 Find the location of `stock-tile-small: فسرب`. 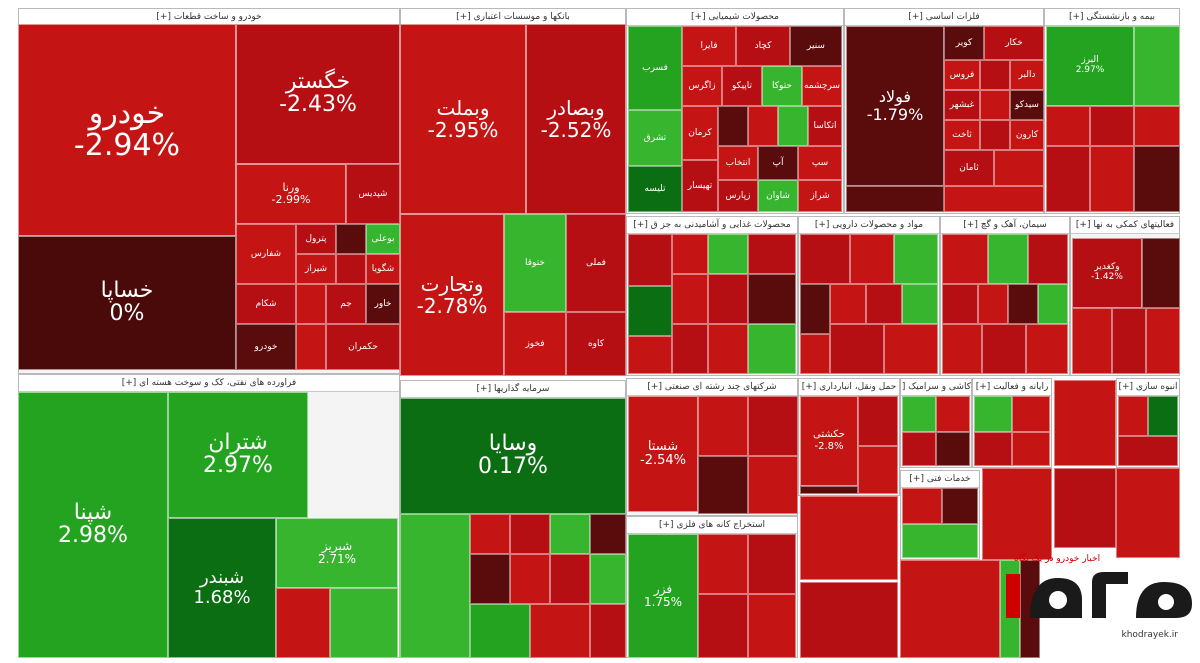

stock-tile-small: فسرب is located at coordinates (655, 68).